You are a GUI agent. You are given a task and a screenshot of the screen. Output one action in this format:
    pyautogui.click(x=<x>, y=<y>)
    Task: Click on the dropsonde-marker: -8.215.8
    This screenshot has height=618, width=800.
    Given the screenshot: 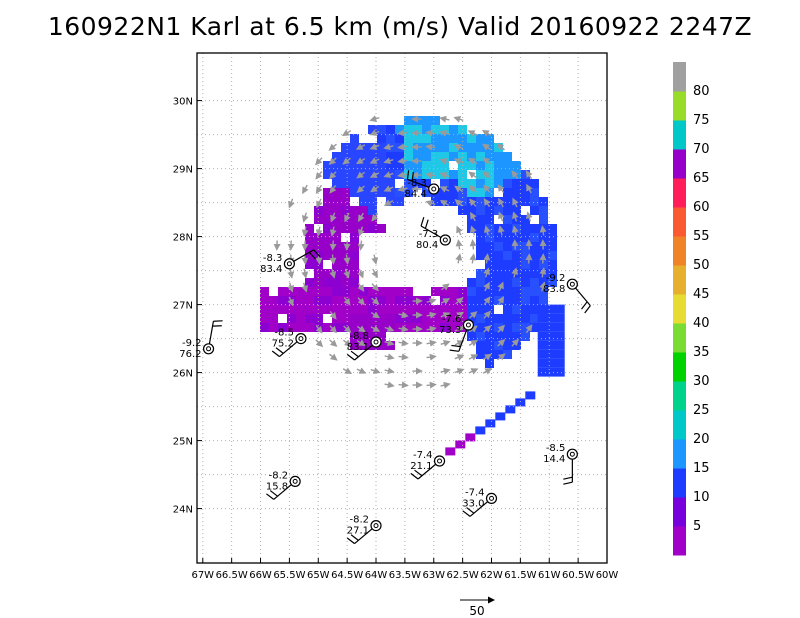 What is the action you would take?
    pyautogui.click(x=283, y=485)
    